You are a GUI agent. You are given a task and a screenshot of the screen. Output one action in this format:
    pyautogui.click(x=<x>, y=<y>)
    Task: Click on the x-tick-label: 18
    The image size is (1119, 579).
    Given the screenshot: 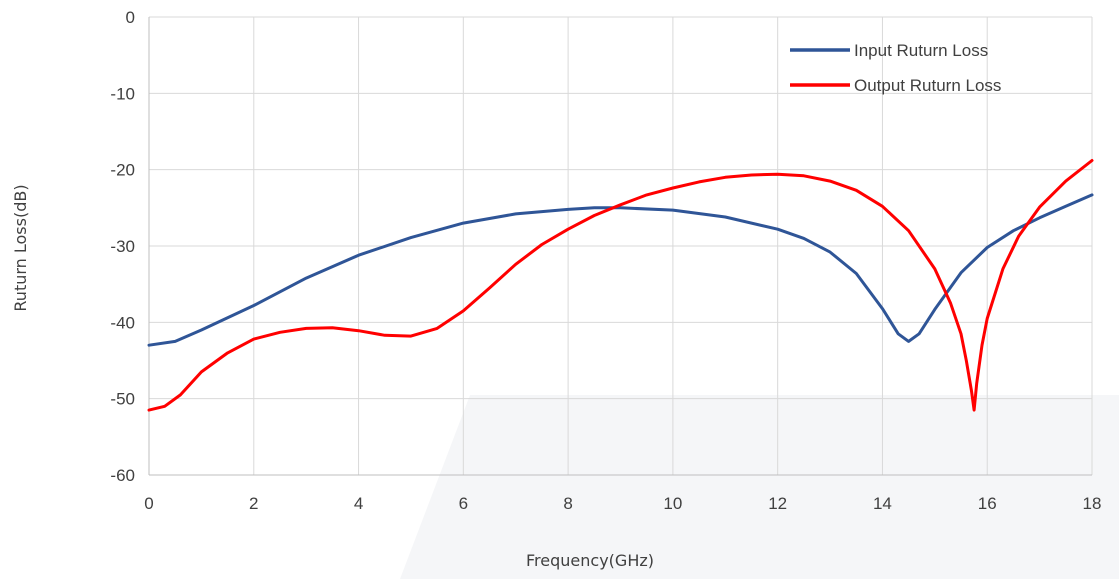 What is the action you would take?
    pyautogui.click(x=1092, y=503)
    